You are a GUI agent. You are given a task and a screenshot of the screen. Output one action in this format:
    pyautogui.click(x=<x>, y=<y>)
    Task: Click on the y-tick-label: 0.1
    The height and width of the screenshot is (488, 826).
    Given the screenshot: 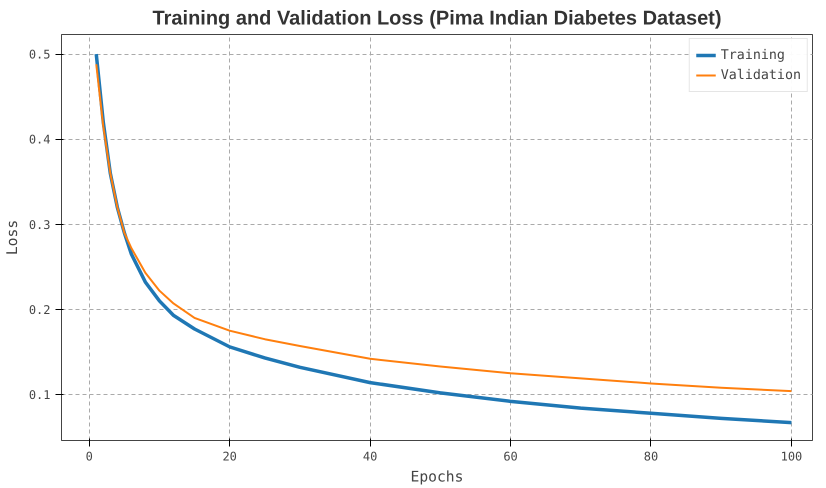 What is the action you would take?
    pyautogui.click(x=39, y=395)
    